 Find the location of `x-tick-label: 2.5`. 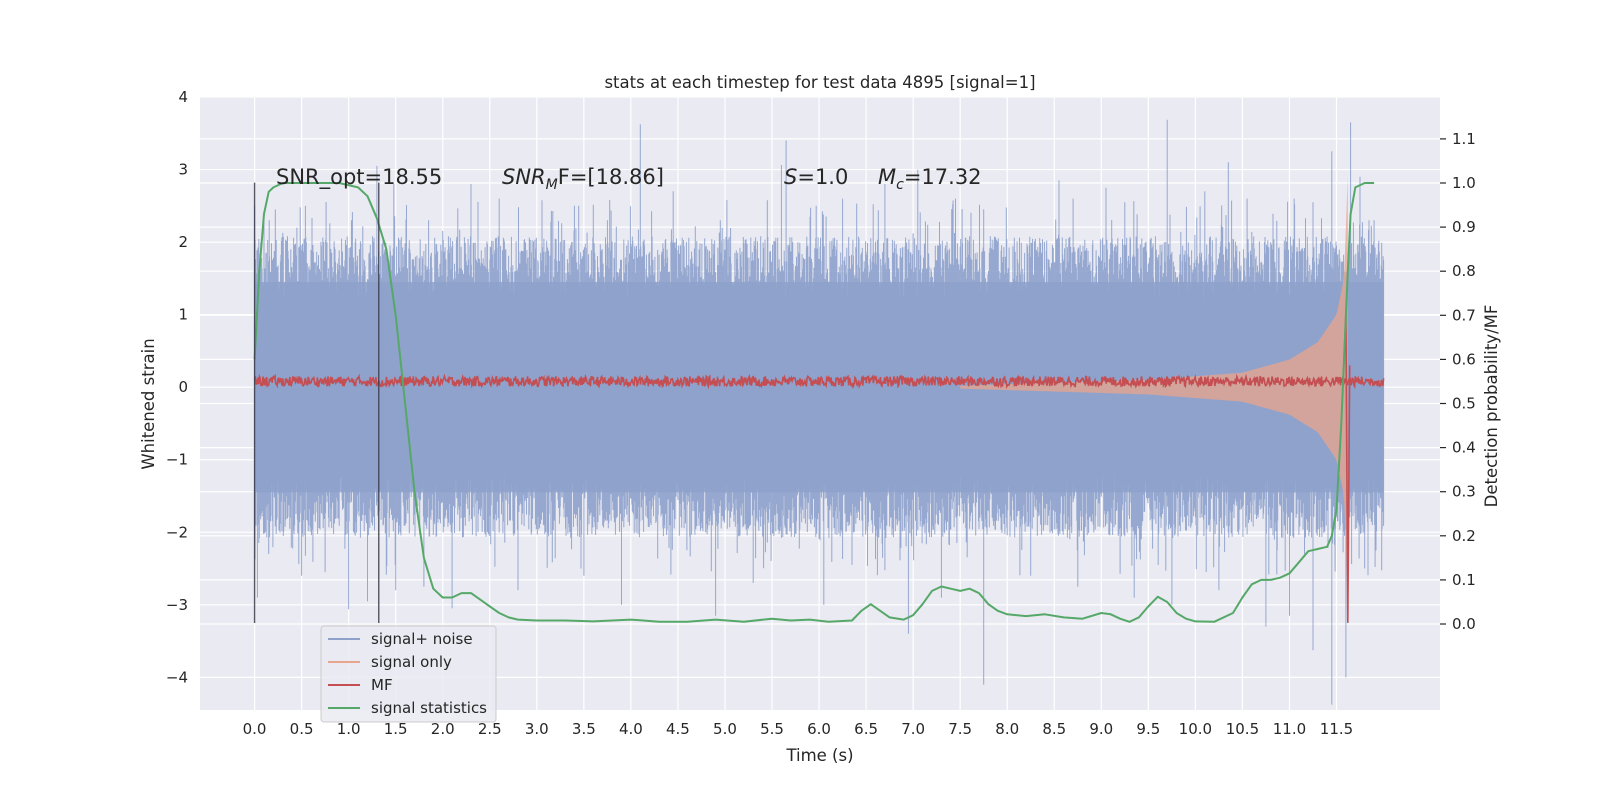

x-tick-label: 2.5 is located at coordinates (490, 729).